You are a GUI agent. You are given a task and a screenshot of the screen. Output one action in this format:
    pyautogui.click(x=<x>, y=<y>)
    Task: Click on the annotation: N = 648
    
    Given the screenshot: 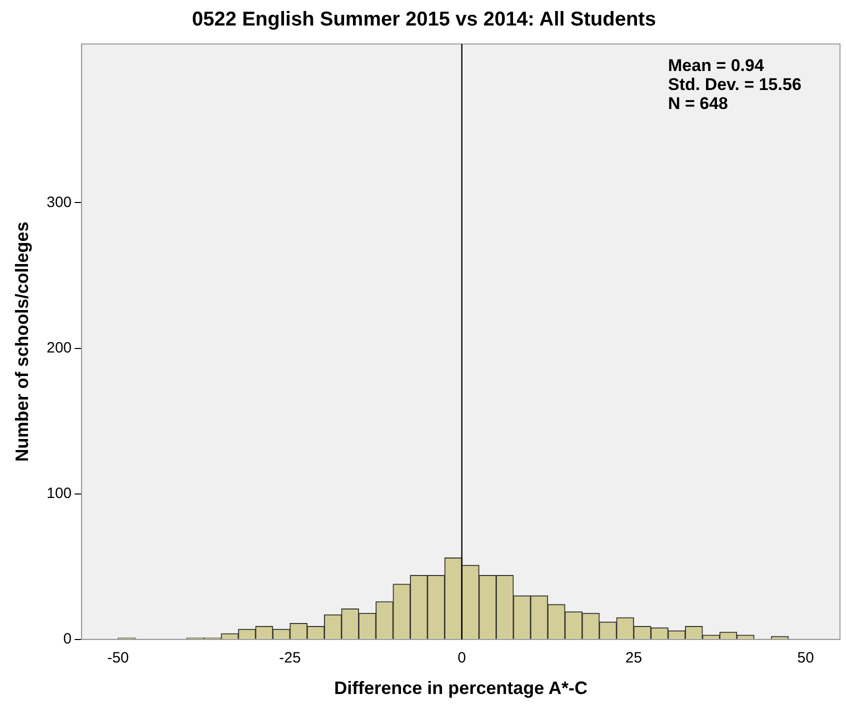 What is the action you would take?
    pyautogui.click(x=698, y=104)
    